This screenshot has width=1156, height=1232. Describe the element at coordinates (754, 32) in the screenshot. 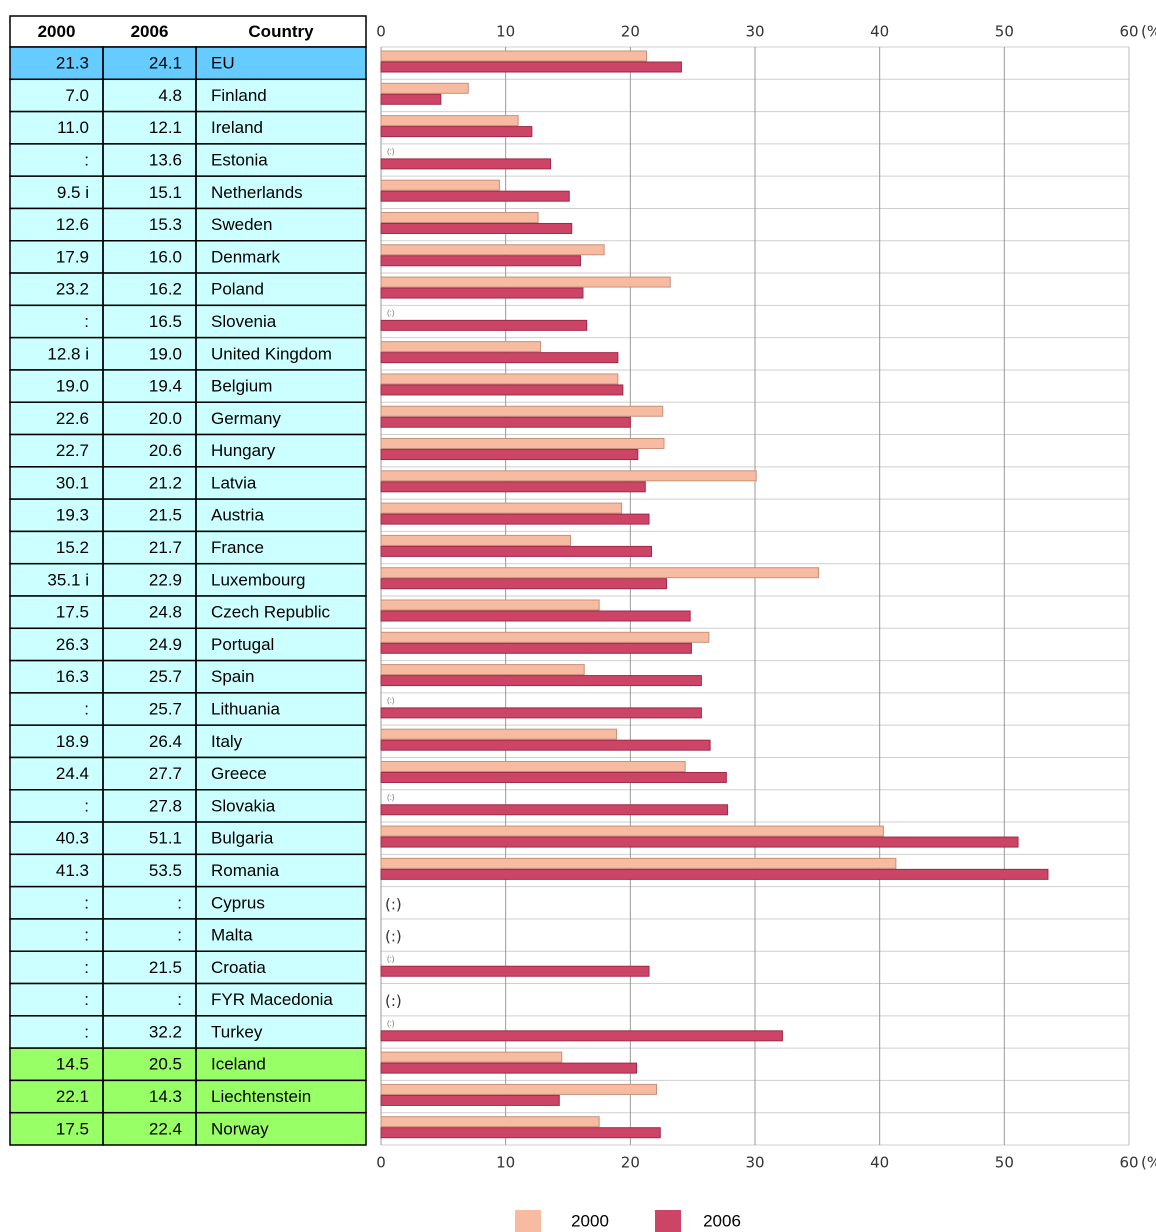

I see `x-tick-label: 30` at that location.